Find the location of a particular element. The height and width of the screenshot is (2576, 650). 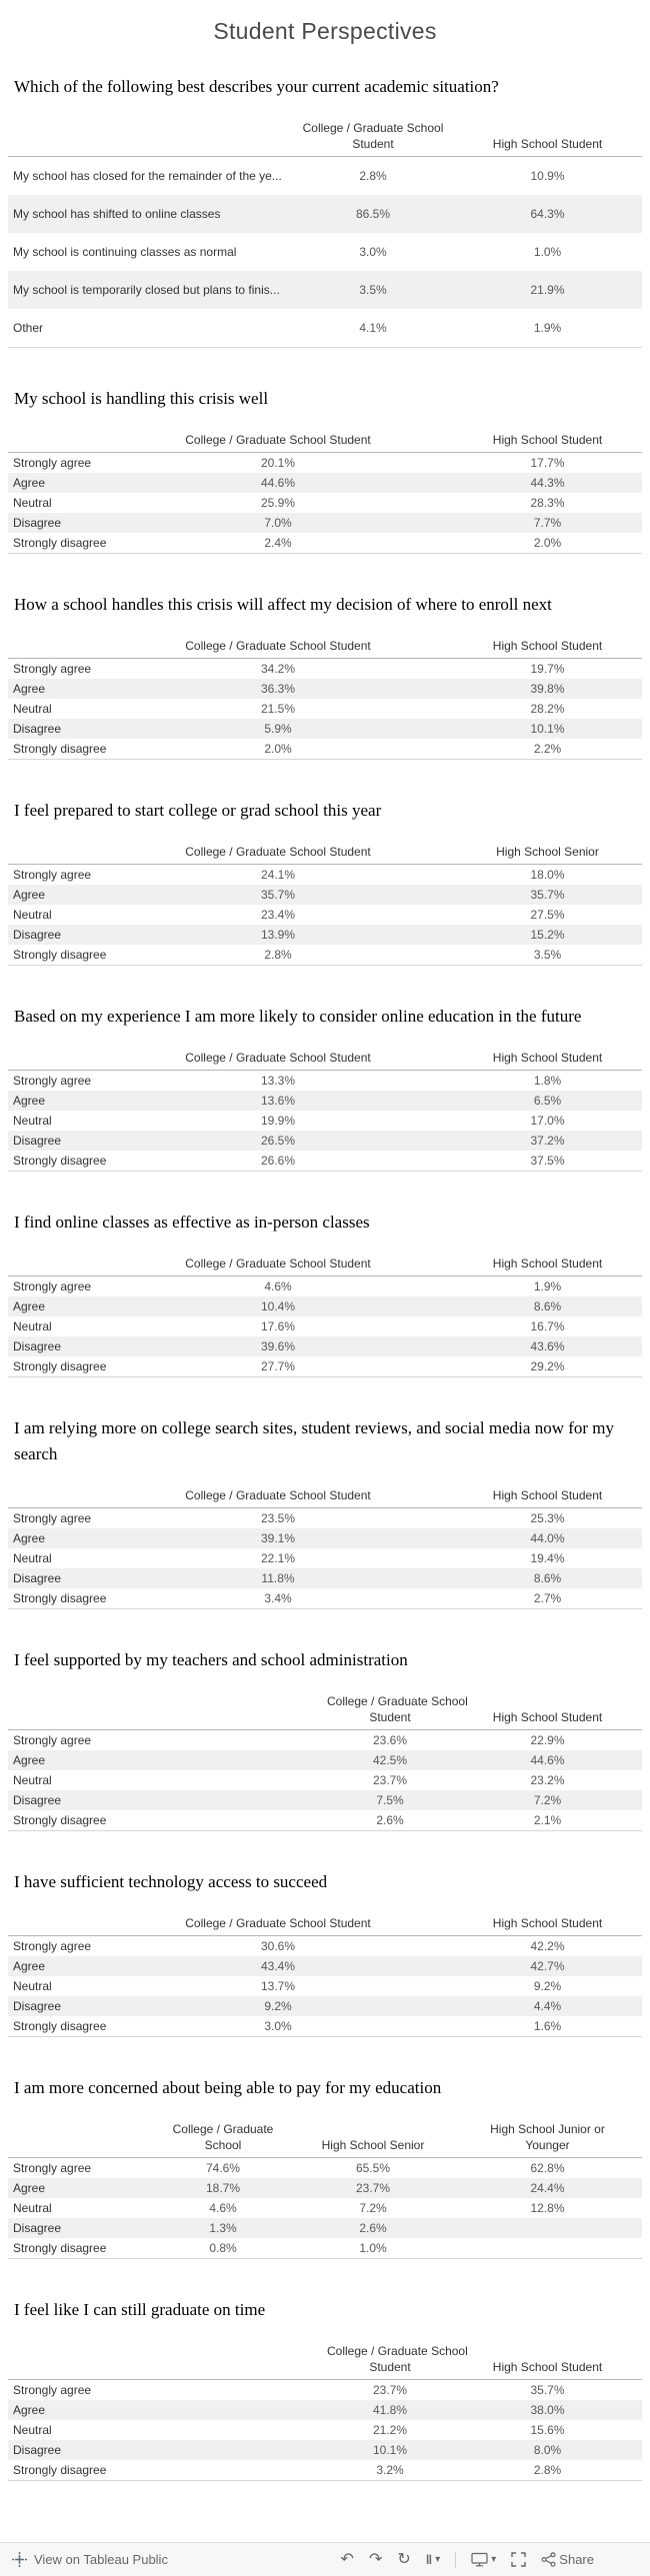

cell-value: 22.9% is located at coordinates (547, 1740).